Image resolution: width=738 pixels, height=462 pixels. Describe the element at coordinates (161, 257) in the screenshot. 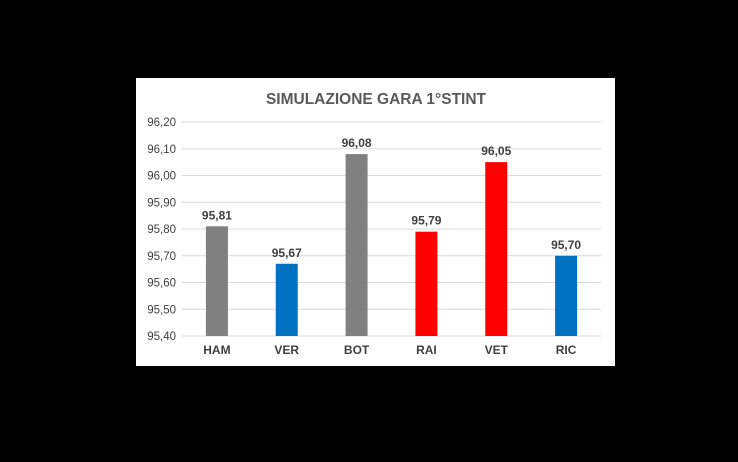

I see `y-tick-label: 95,70` at that location.